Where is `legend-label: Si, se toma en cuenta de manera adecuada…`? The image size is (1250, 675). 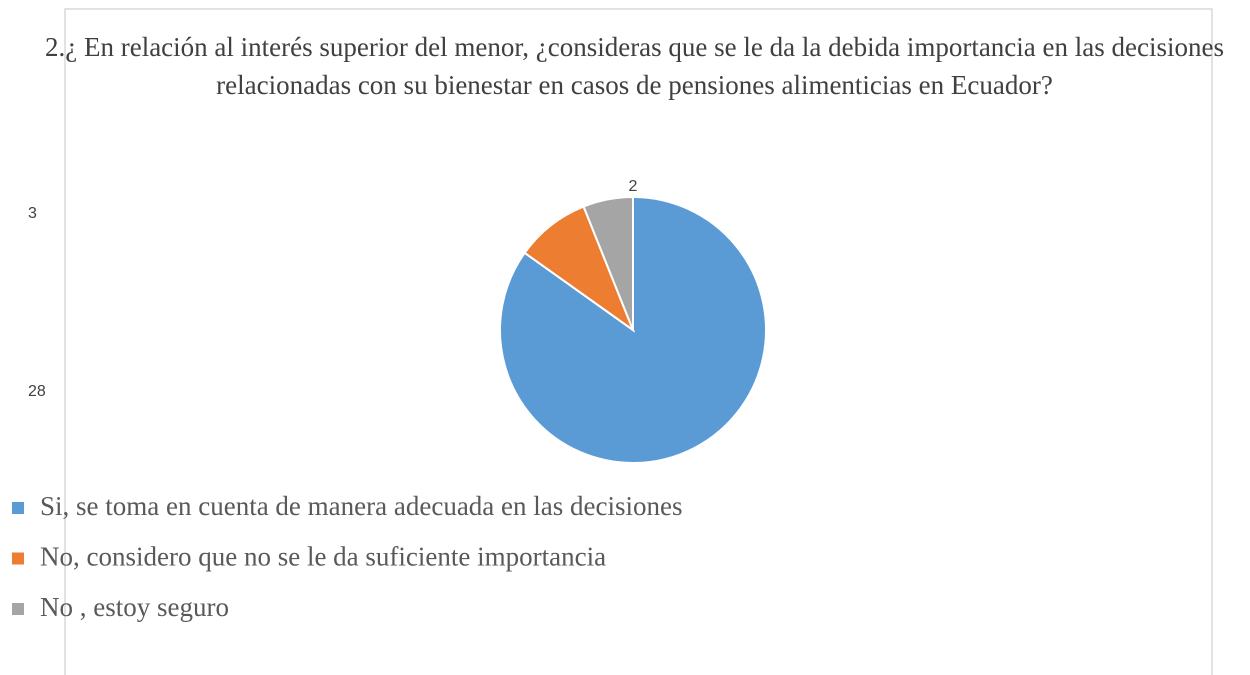 legend-label: Si, se toma en cuenta de manera adecuada… is located at coordinates (361, 506).